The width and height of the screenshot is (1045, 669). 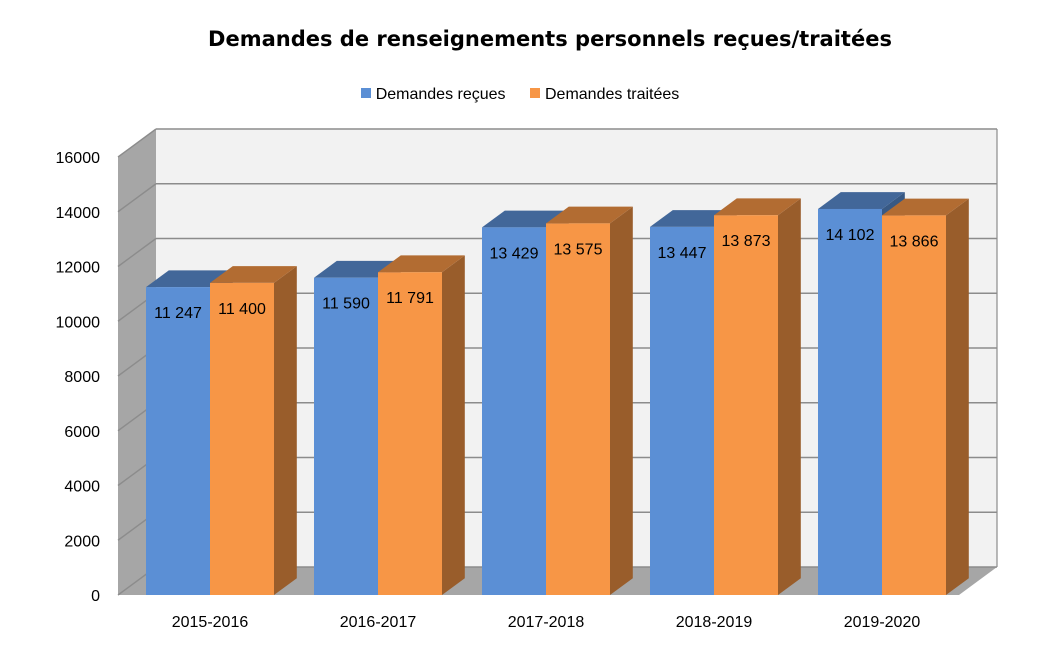 What do you see at coordinates (914, 405) in the screenshot?
I see `bar-traitees-2019-2020` at bounding box center [914, 405].